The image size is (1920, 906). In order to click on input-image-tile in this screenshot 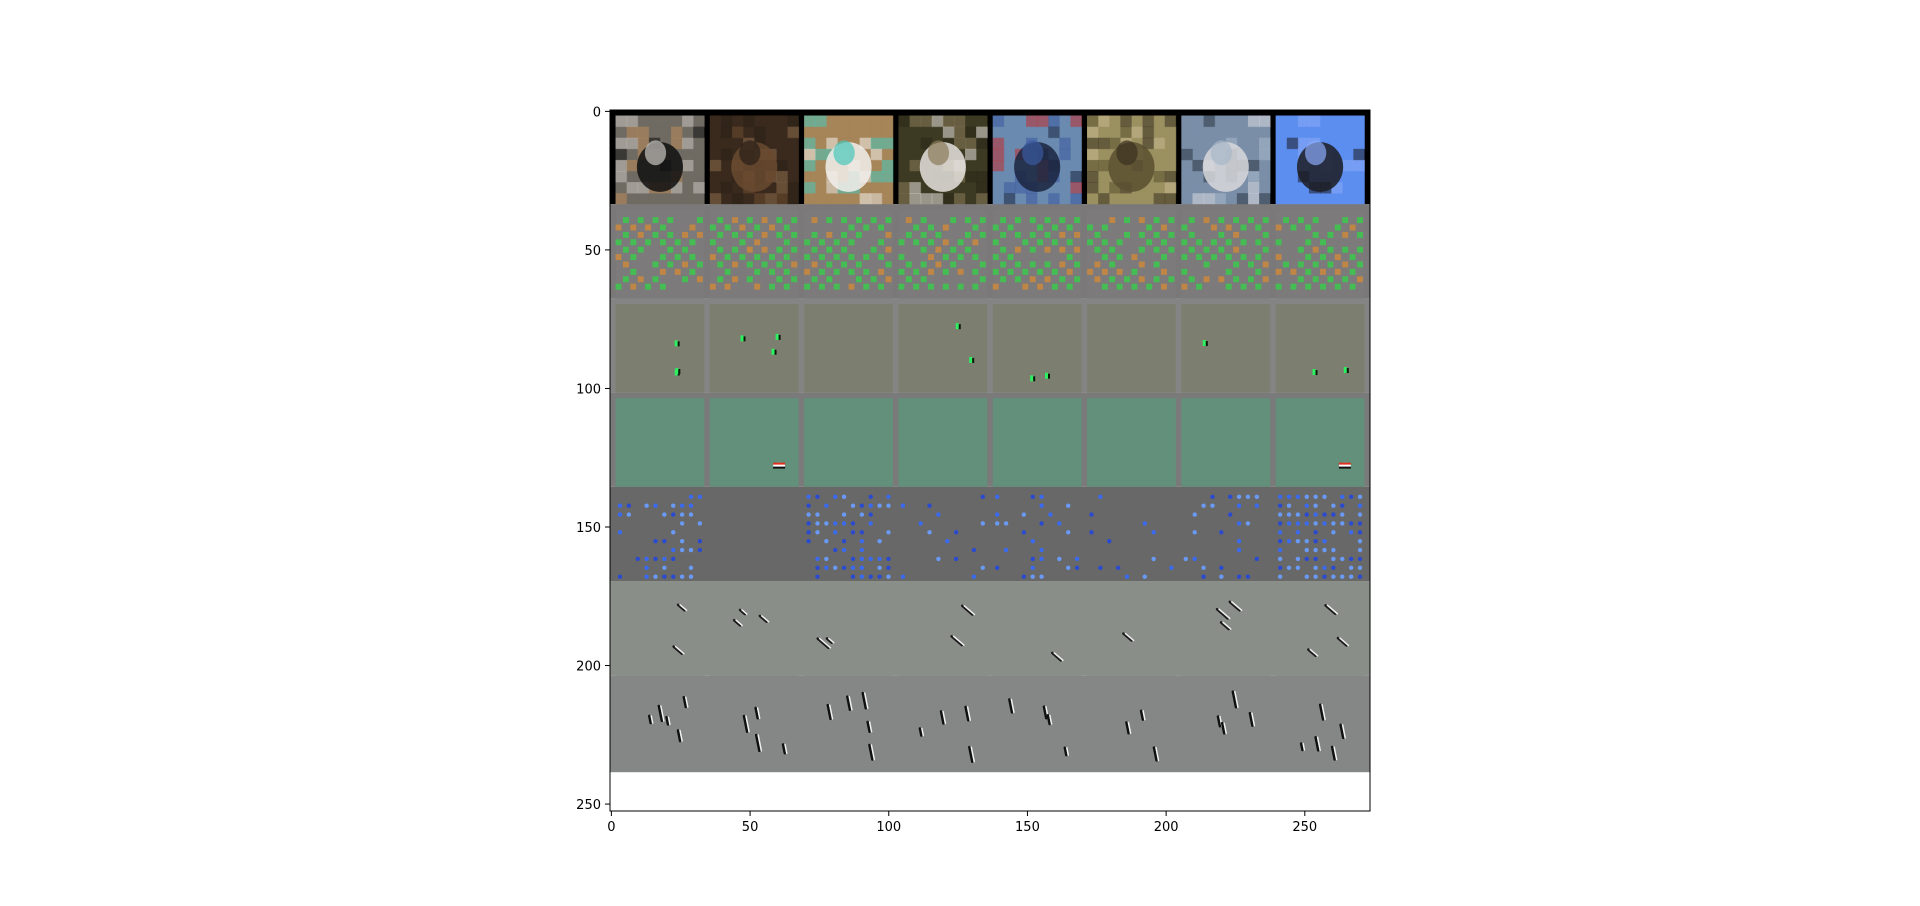, I will do `click(660, 160)`.